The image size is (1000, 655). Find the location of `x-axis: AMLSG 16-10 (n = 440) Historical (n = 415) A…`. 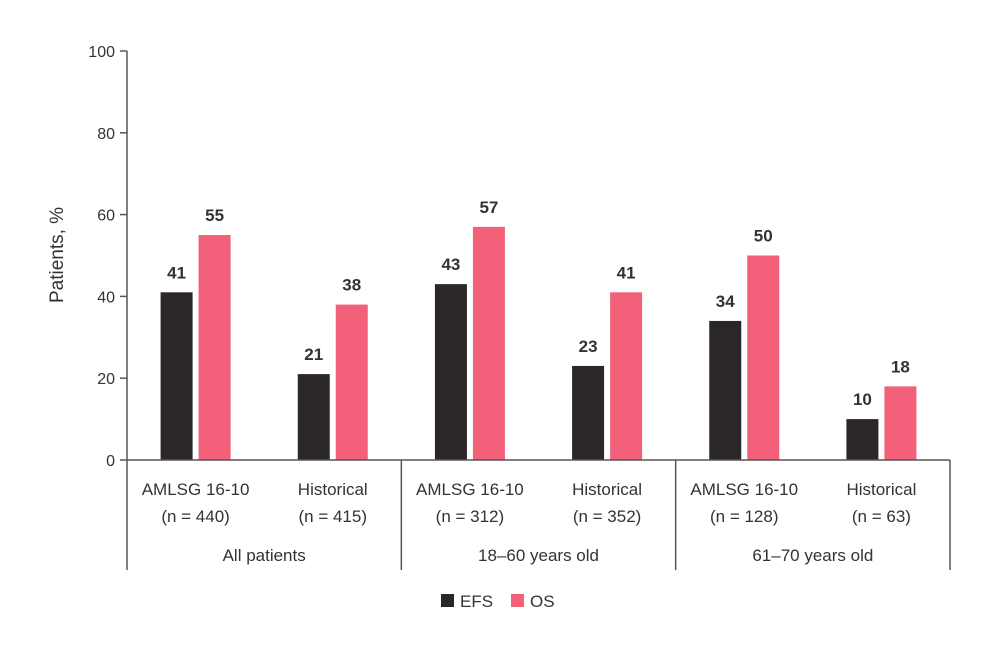

x-axis: AMLSG 16-10 (n = 440) Historical (n = 415) A… is located at coordinates (538, 514).